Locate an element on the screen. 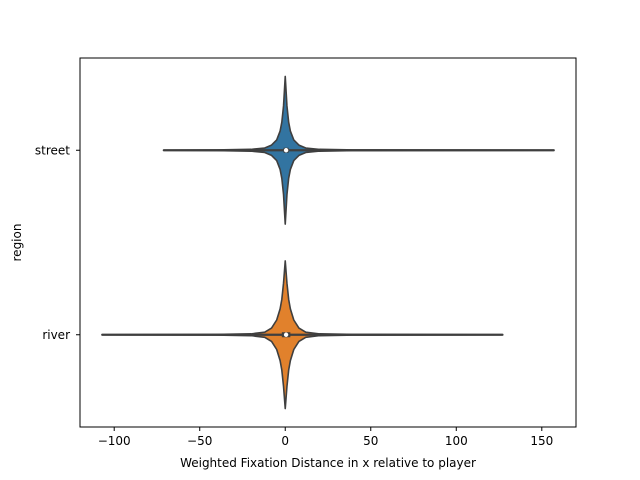  x-tick-label: 150 is located at coordinates (541, 441).